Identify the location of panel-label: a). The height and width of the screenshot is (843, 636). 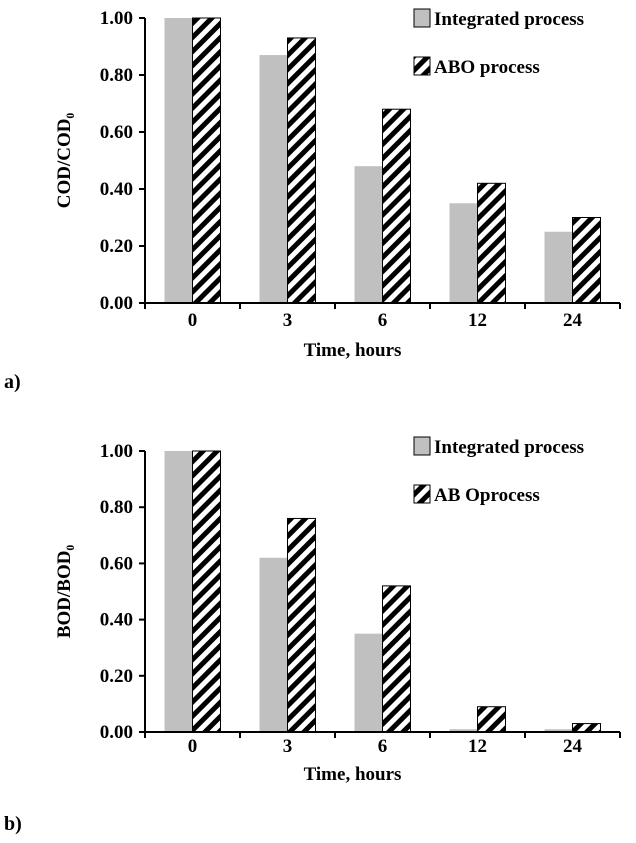
(12, 382).